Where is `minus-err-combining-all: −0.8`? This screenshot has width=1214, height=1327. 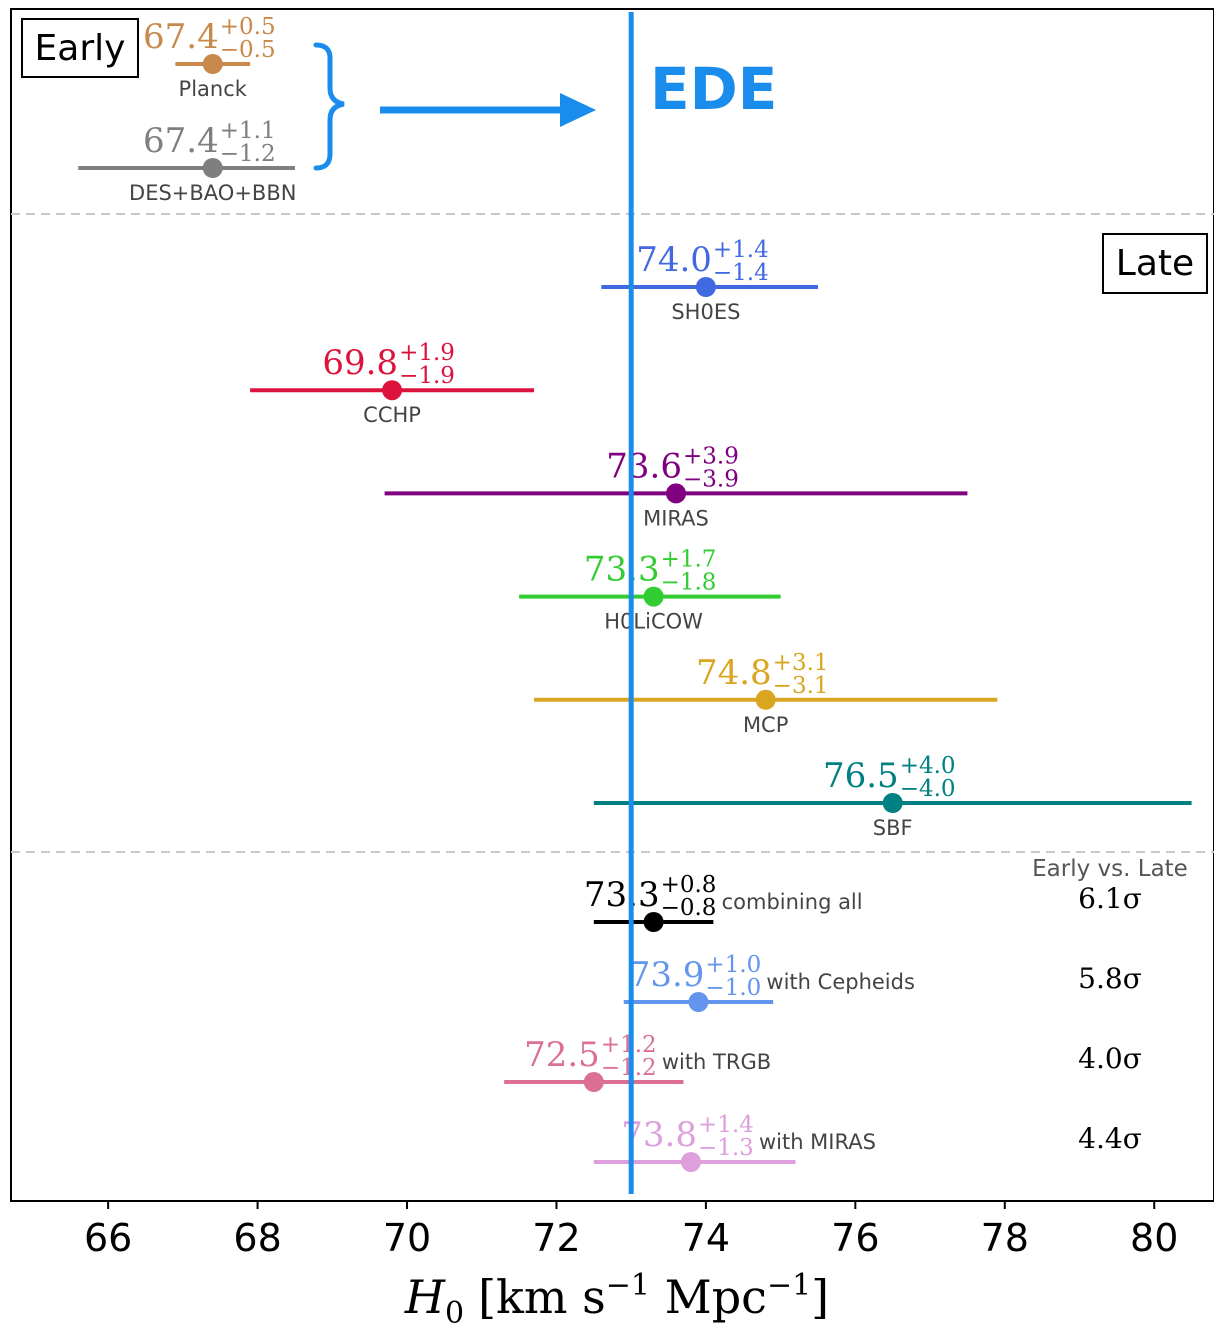
minus-err-combining-all: −0.8 is located at coordinates (689, 908).